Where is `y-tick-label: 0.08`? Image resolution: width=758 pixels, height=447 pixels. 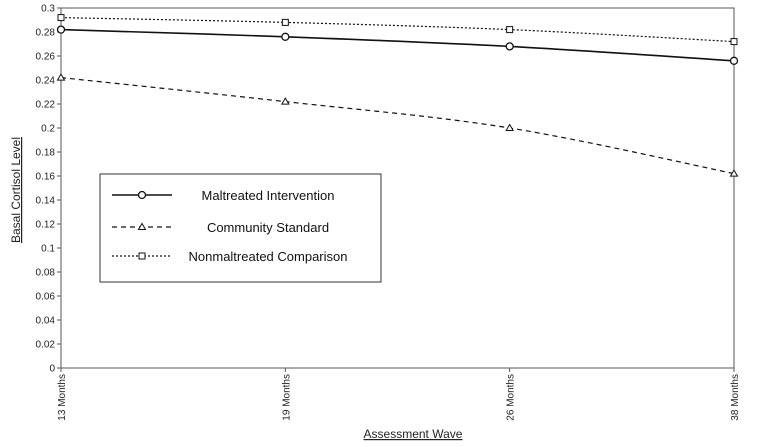 y-tick-label: 0.08 is located at coordinates (46, 273).